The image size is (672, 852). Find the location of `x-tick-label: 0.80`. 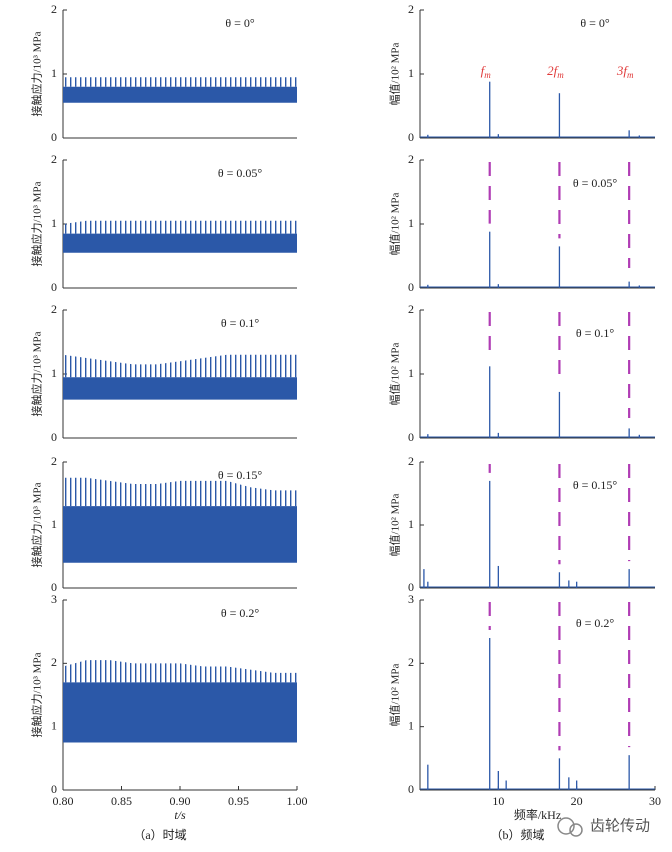

x-tick-label: 0.80 is located at coordinates (63, 801).